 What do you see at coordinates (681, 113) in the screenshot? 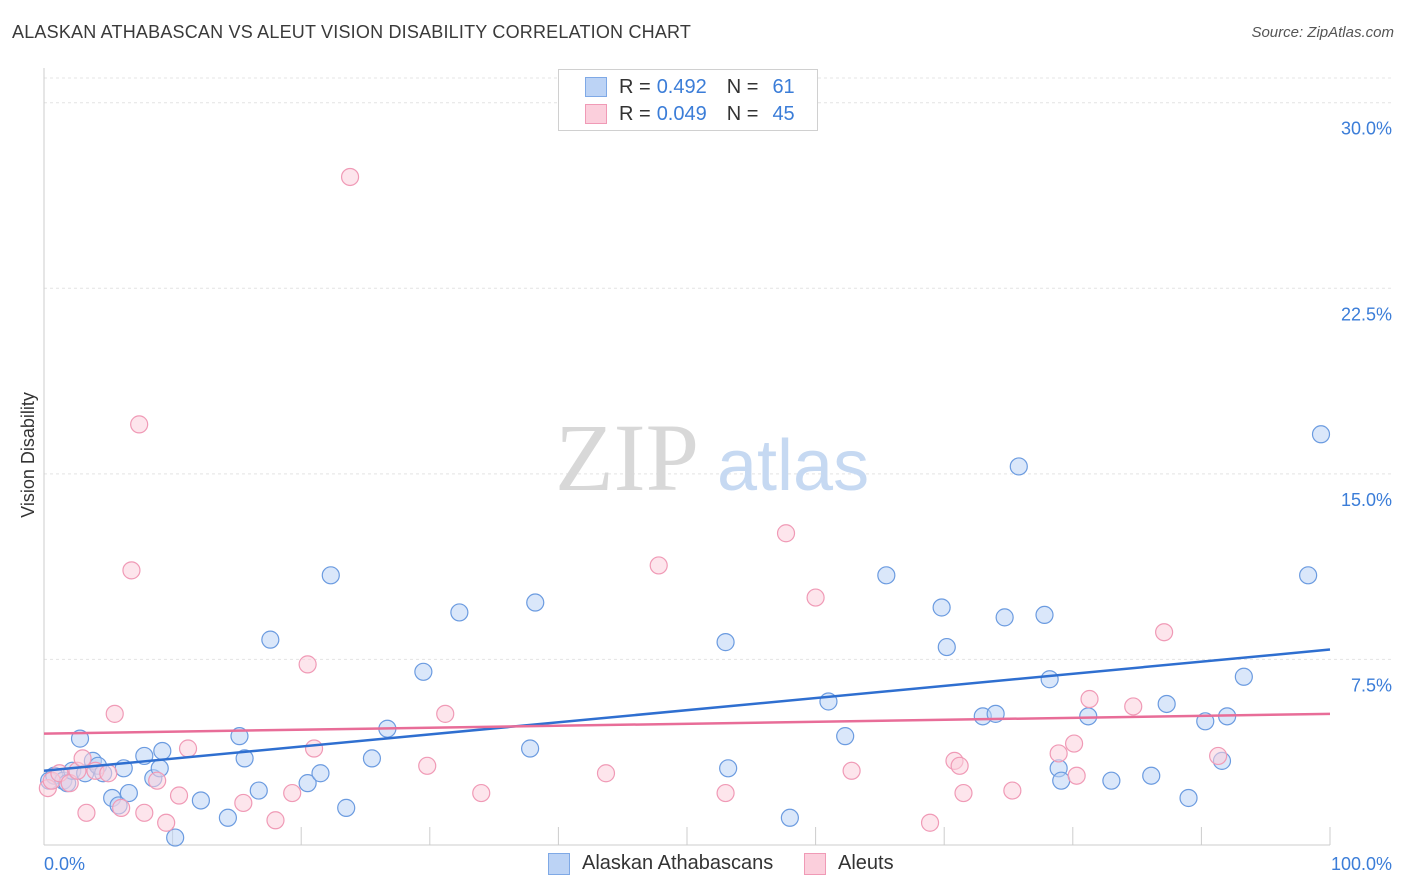
I see `legend-r-value: 0.049` at bounding box center [681, 113].